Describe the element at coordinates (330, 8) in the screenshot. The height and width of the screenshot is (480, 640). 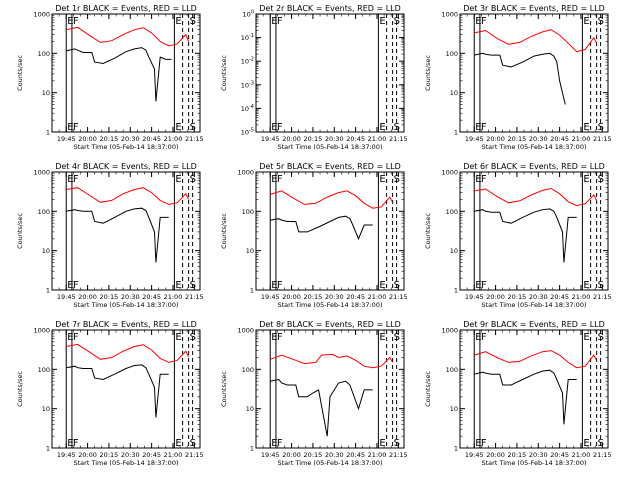
I see `panel-title: Det 2r BLACK = Events, RED = LLD` at that location.